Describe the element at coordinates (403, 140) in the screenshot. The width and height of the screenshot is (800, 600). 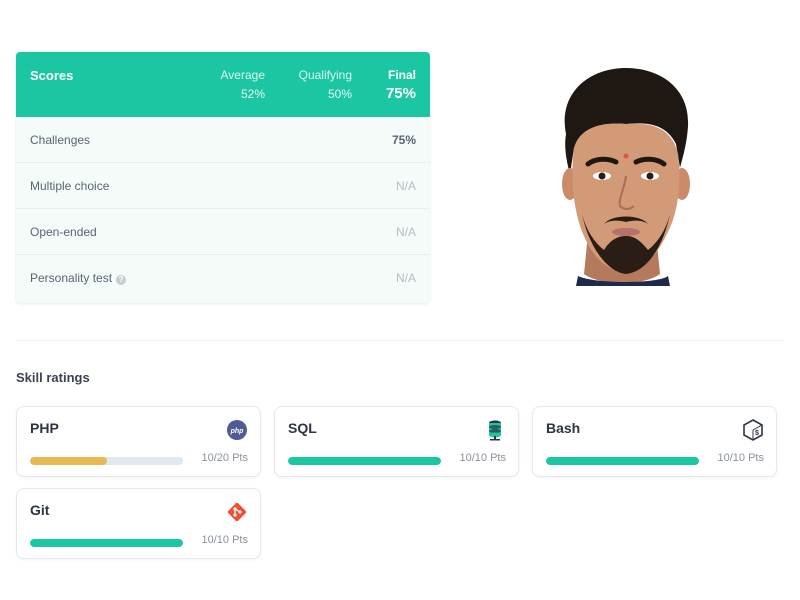
I see `score-row-value: 75%` at that location.